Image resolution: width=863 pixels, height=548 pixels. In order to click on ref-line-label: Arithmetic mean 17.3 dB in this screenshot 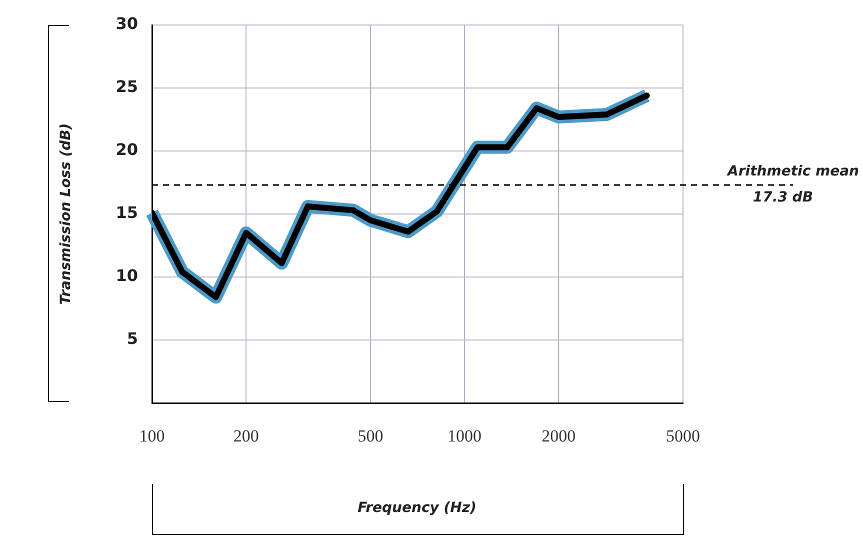, I will do `click(793, 185)`.